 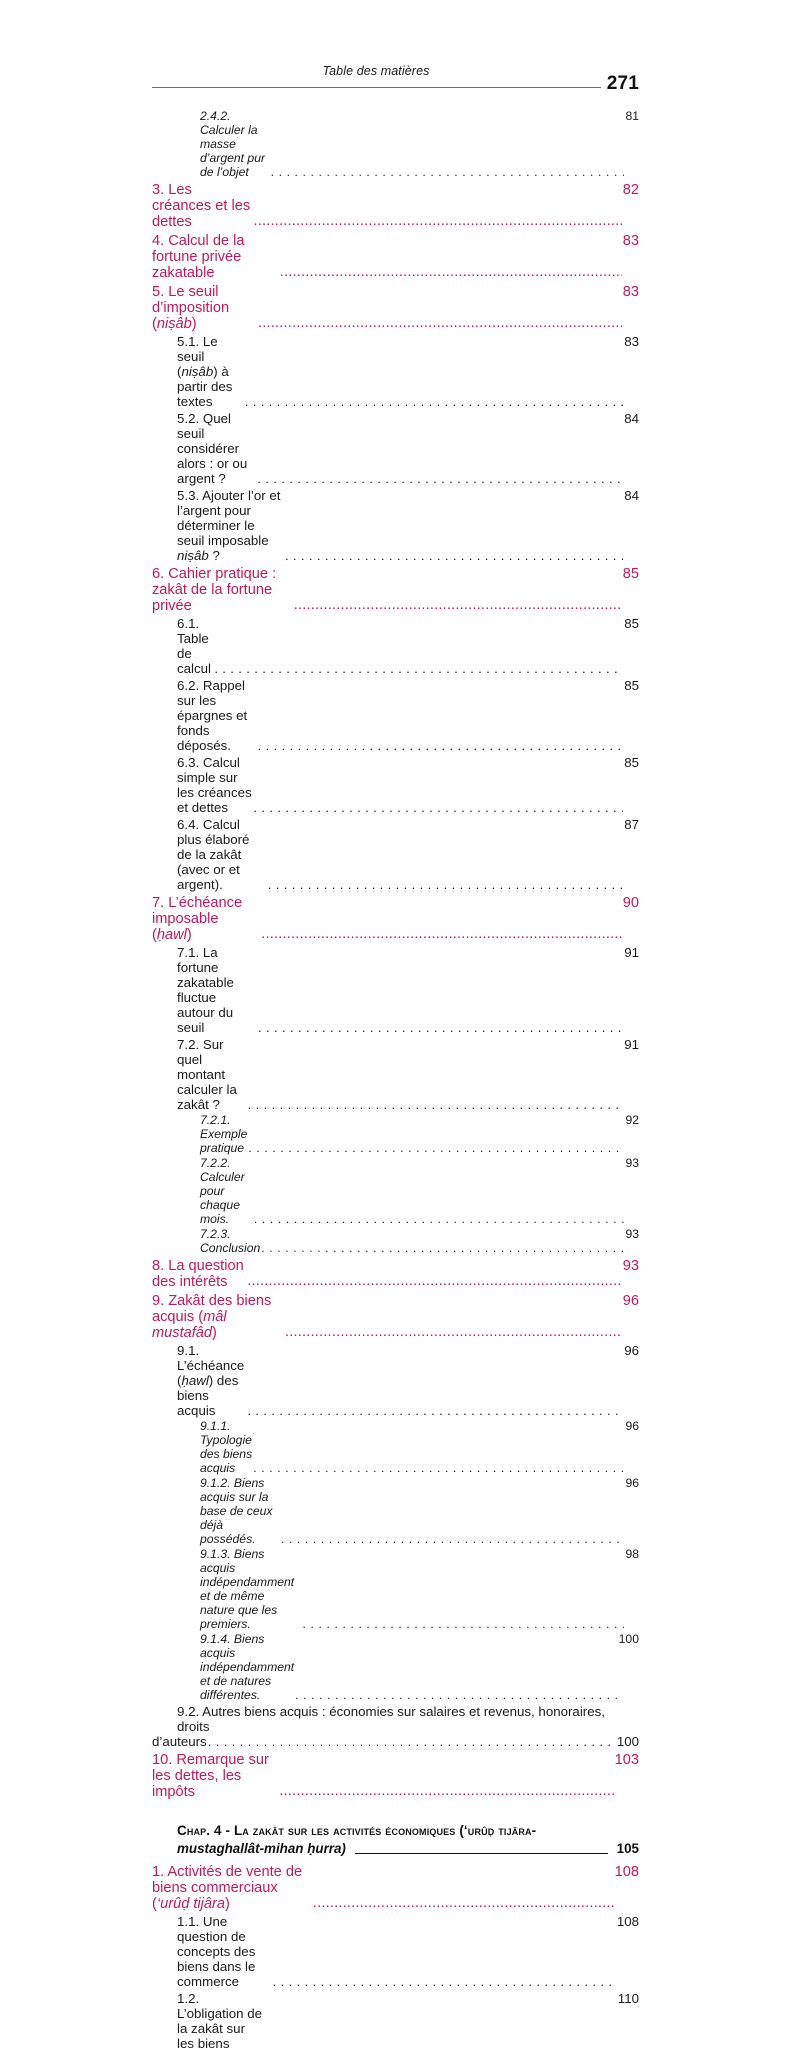 What do you see at coordinates (195, 646) in the screenshot?
I see `toc-entry-label: 6.1. Table de calcul` at bounding box center [195, 646].